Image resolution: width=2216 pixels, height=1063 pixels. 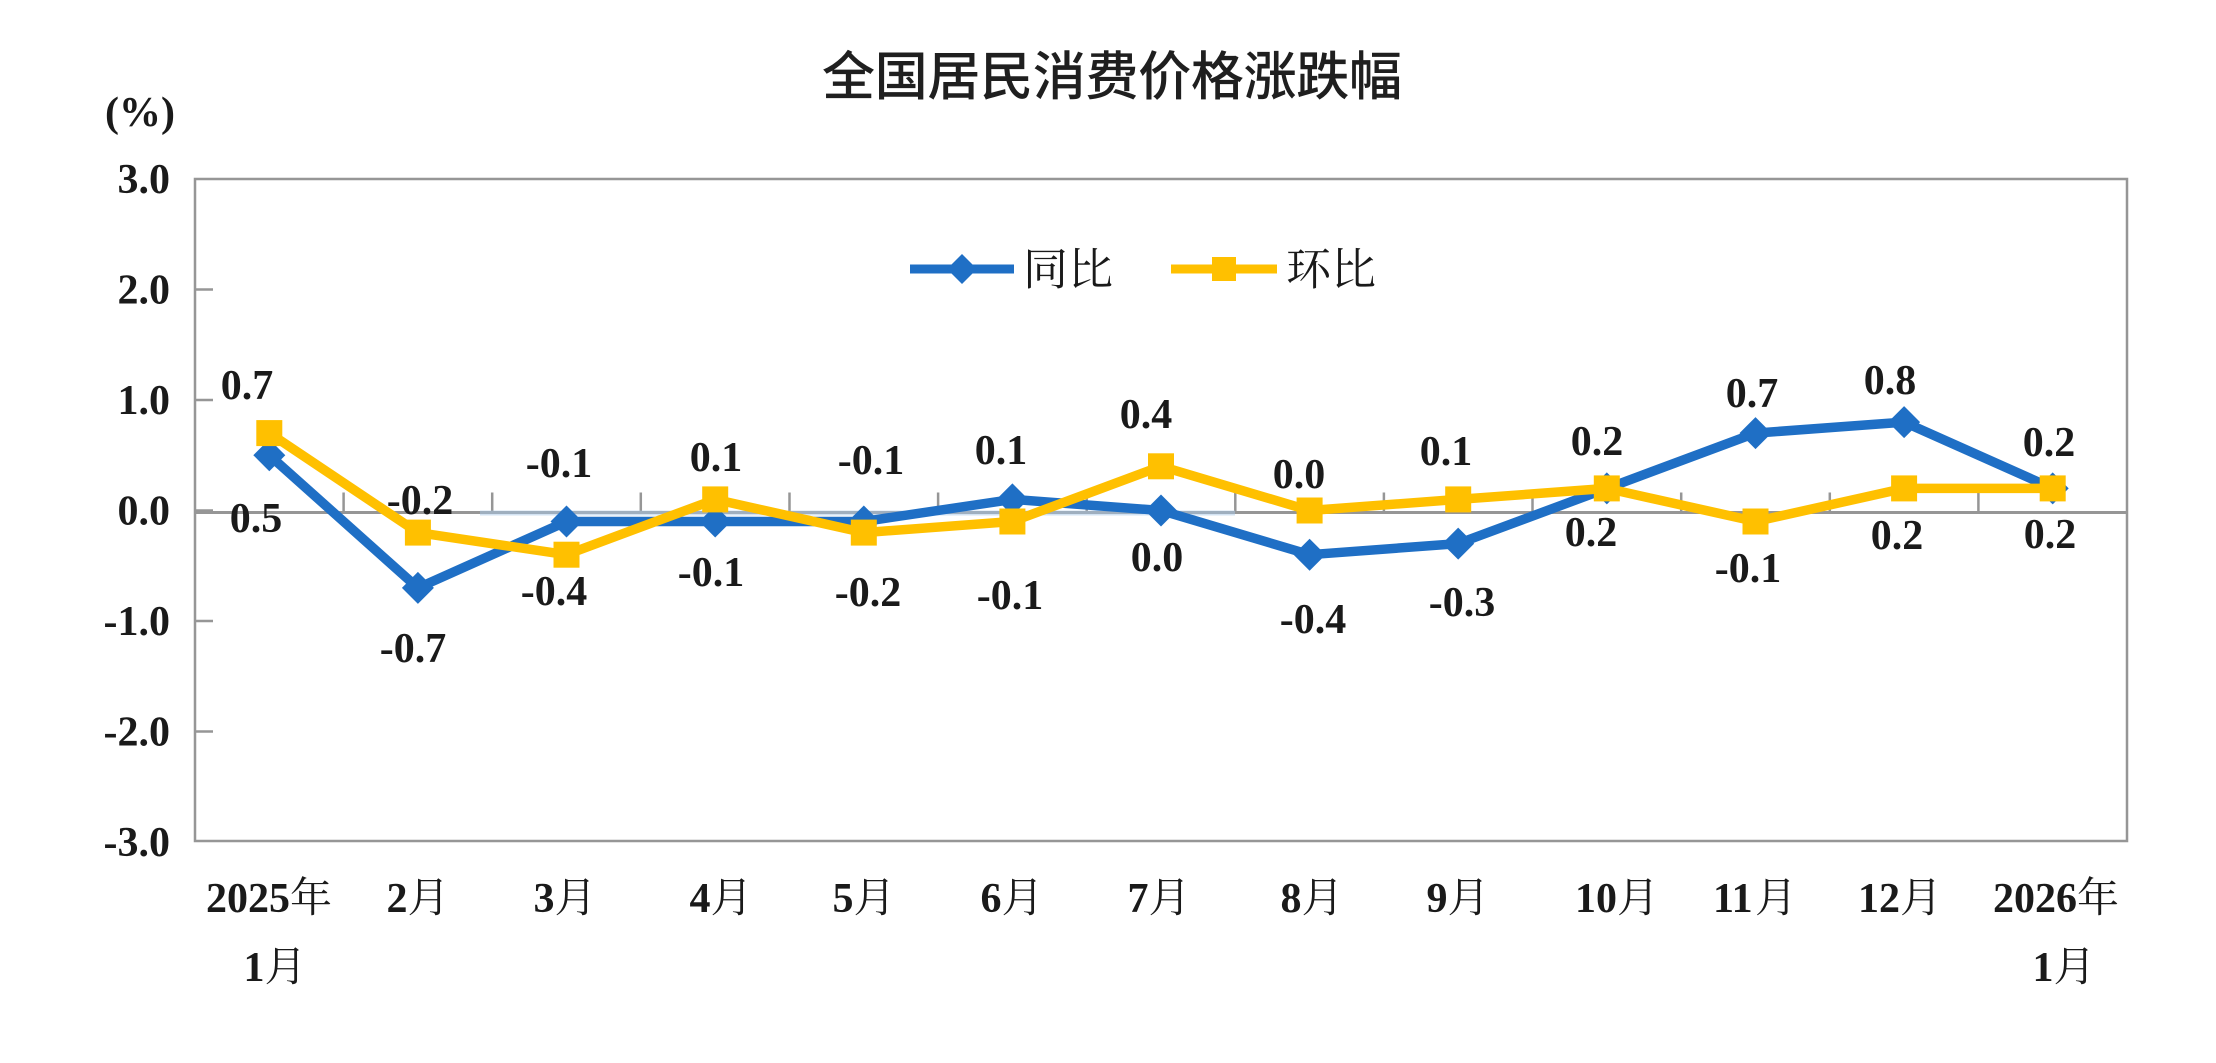 What do you see at coordinates (1146, 415) in the screenshot?
I see `svg-text: 0.4` at bounding box center [1146, 415].